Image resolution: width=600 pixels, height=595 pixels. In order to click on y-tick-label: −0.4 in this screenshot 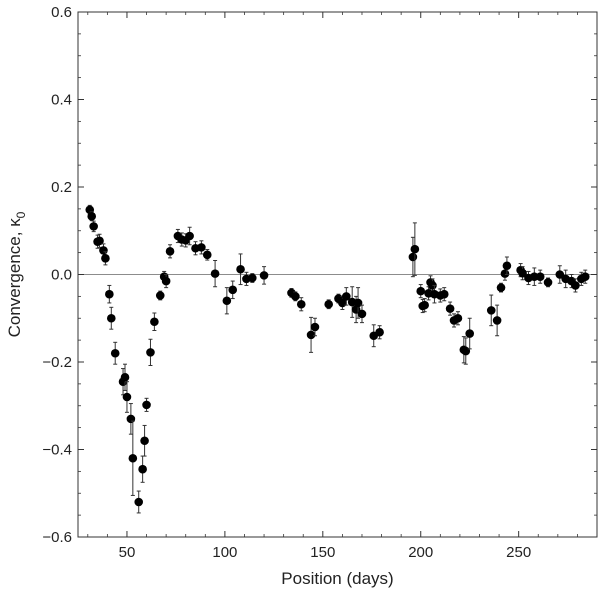, I will do `click(57, 450)`.